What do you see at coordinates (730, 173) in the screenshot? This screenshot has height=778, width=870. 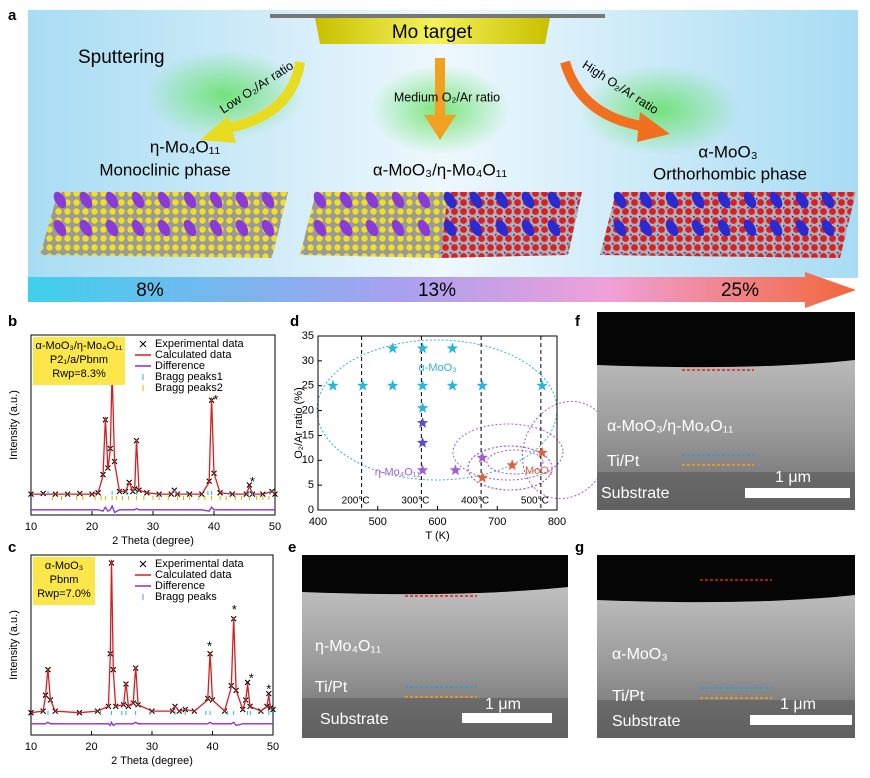 I see `phase-label: Orthorhombic phase` at bounding box center [730, 173].